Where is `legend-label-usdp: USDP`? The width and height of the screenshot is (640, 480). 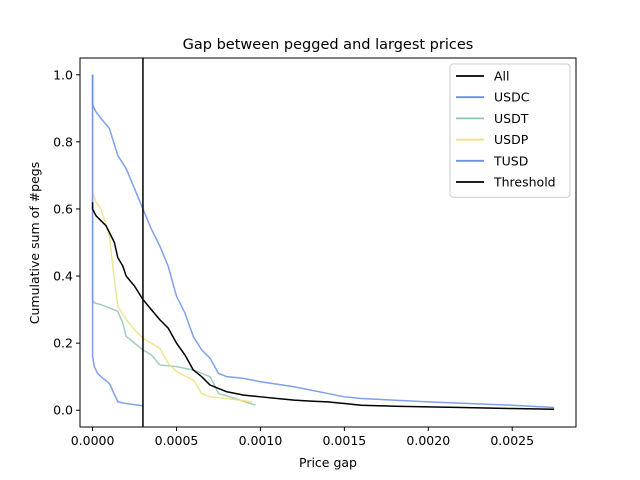
legend-label-usdp: USDP is located at coordinates (511, 139).